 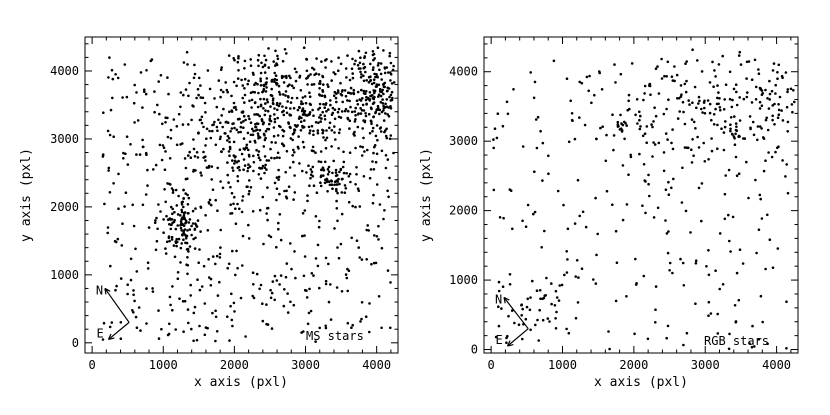 I want to click on y-tick-label: 3000, so click(x=64, y=139).